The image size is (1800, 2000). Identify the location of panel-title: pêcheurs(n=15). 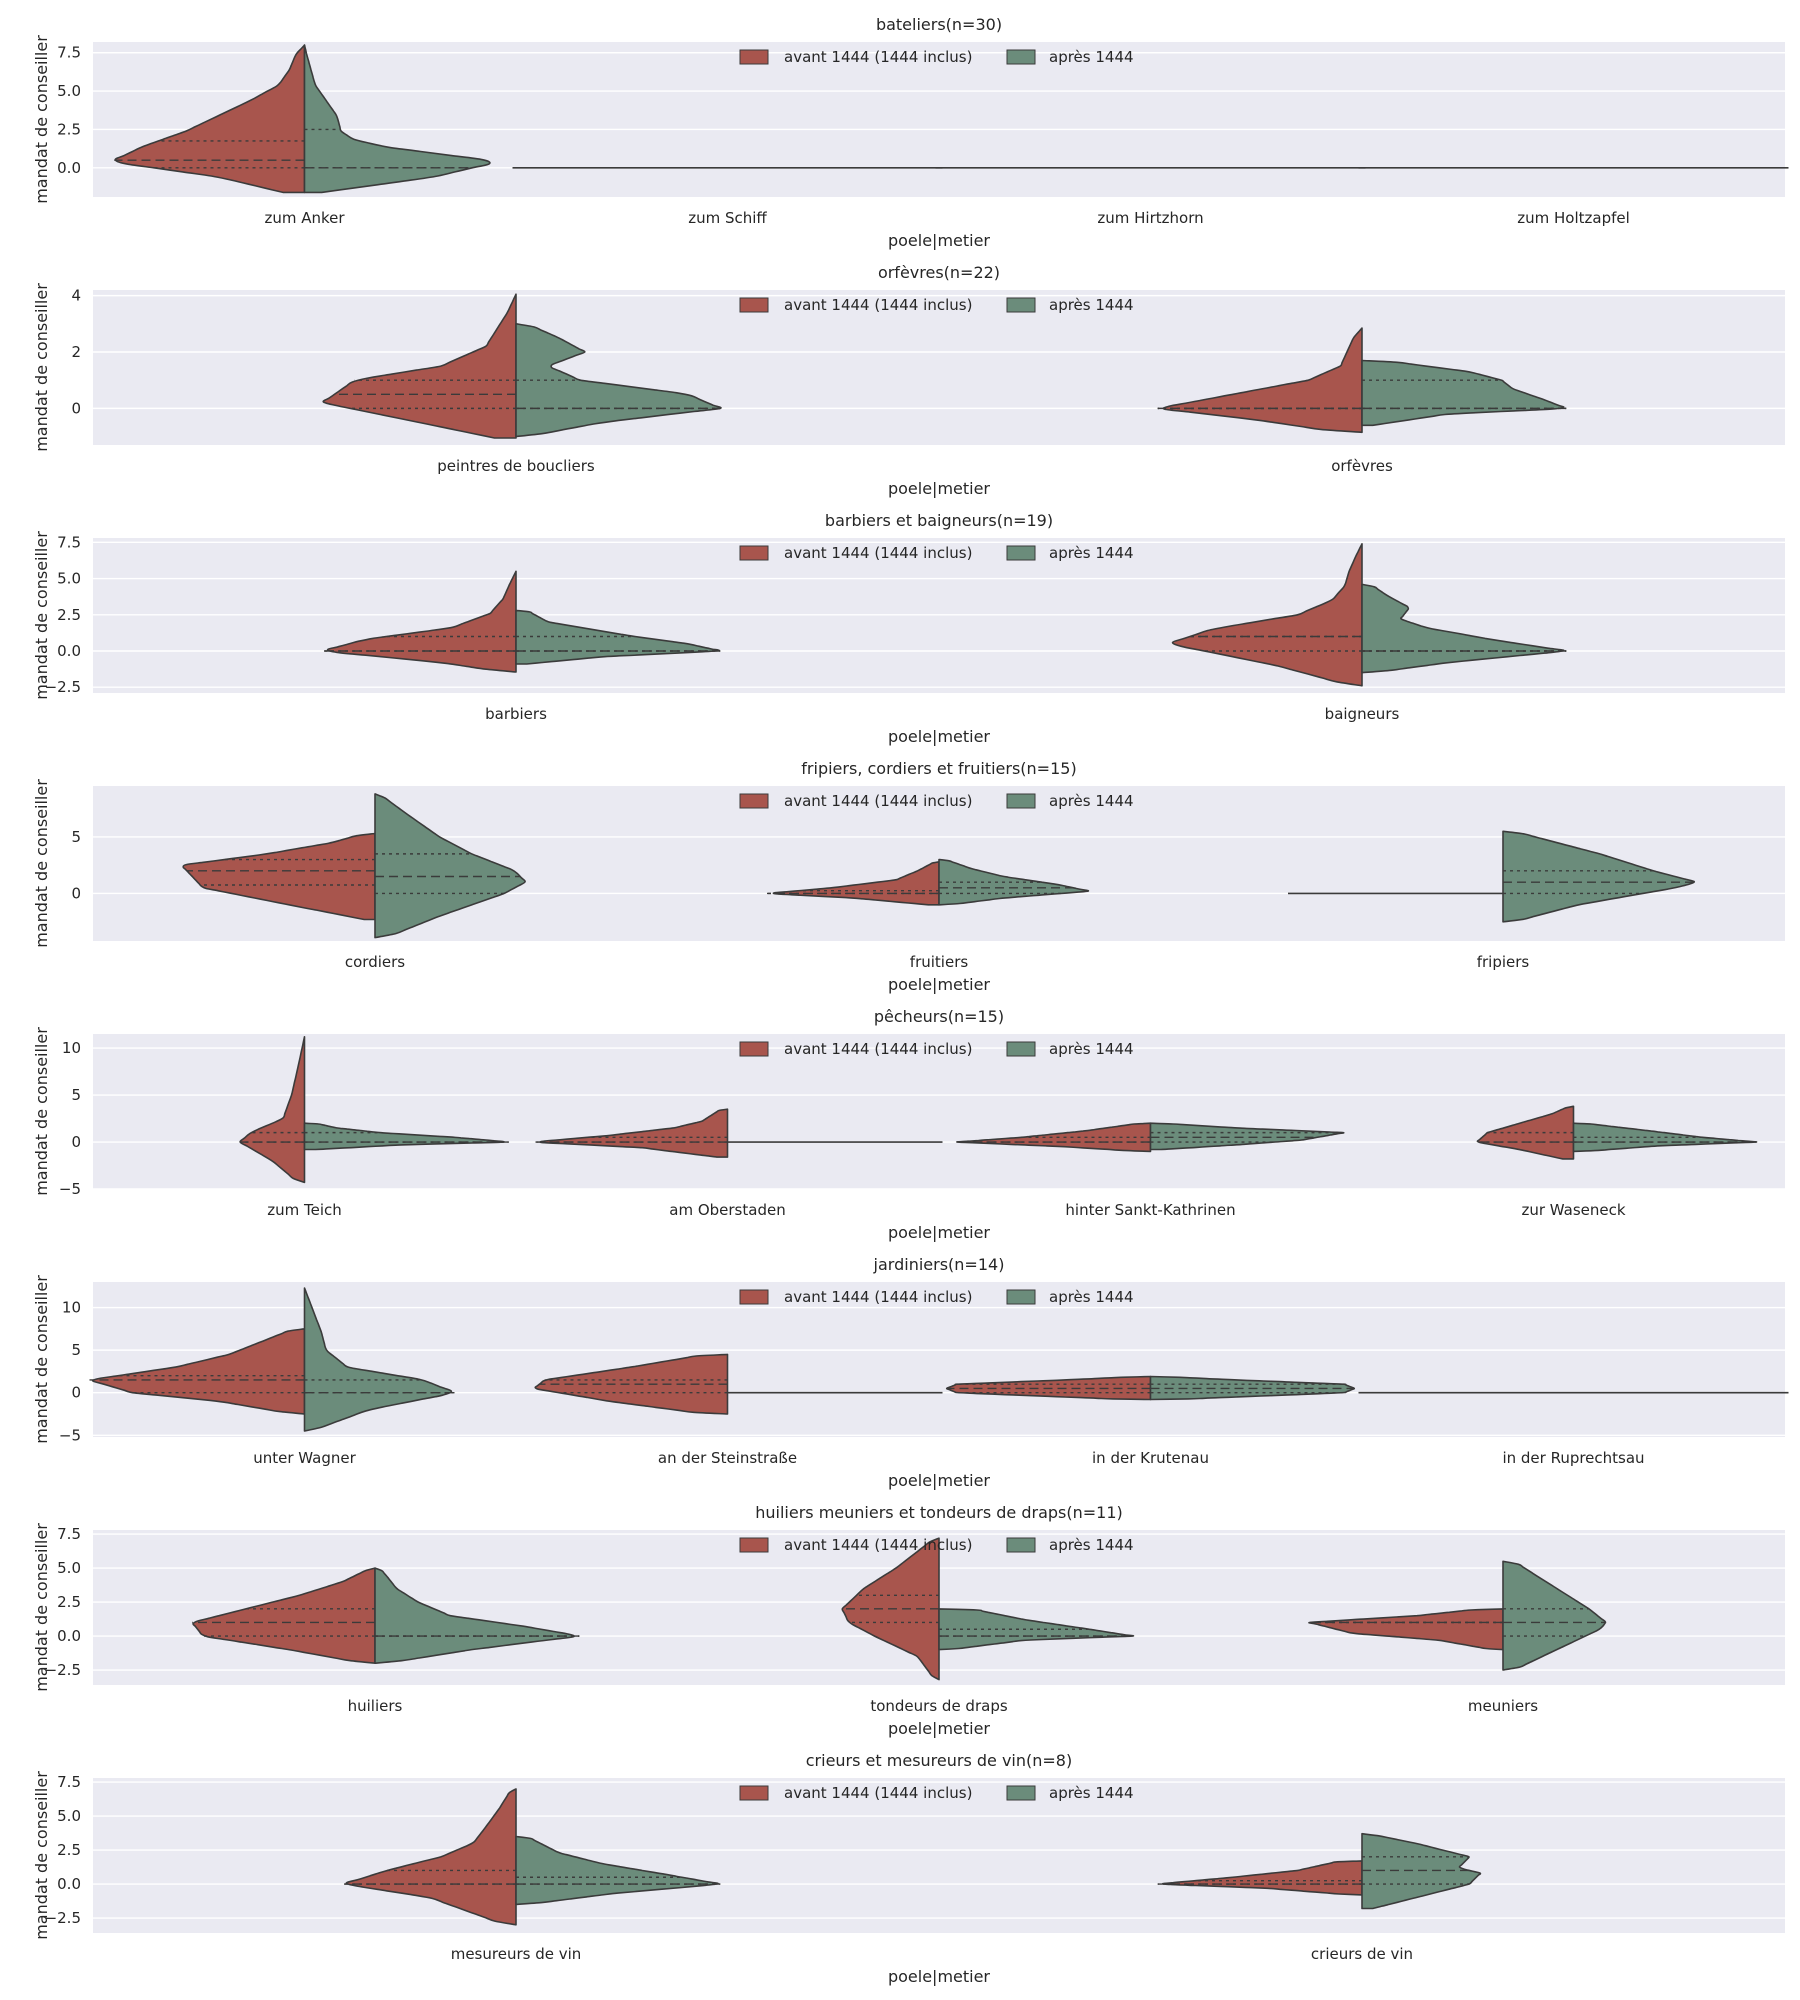
(939, 1016).